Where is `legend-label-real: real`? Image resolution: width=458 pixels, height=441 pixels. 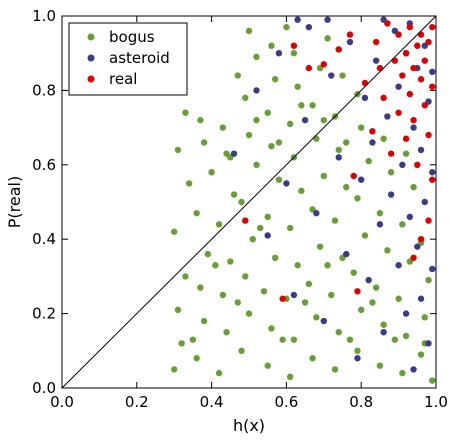
legend-label-real: real is located at coordinates (123, 79).